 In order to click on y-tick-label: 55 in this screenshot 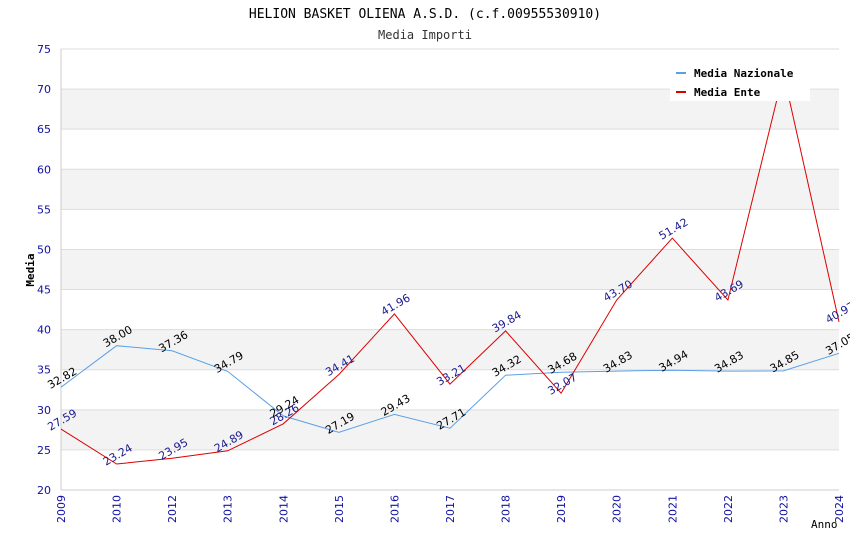, I will do `click(44, 209)`.